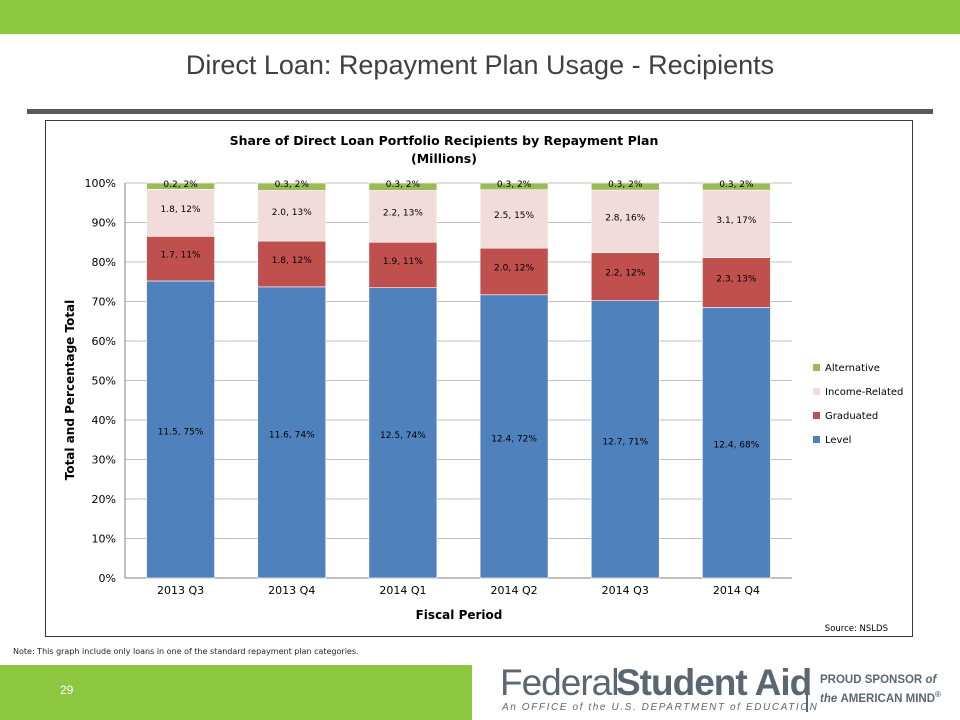  What do you see at coordinates (851, 416) in the screenshot?
I see `legend-label: Graduated` at bounding box center [851, 416].